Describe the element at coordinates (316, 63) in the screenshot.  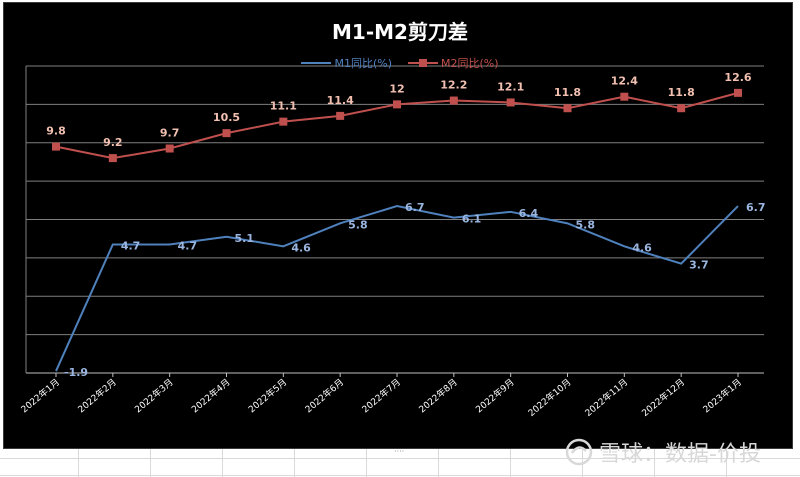
I see `legend-swatch-m1` at that location.